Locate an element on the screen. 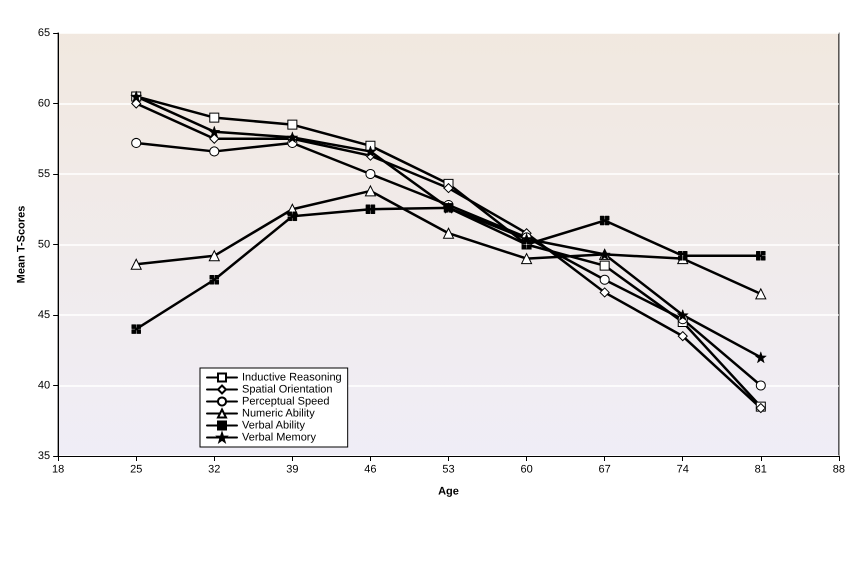 The width and height of the screenshot is (856, 567). x-tick-label: 39 is located at coordinates (292, 470).